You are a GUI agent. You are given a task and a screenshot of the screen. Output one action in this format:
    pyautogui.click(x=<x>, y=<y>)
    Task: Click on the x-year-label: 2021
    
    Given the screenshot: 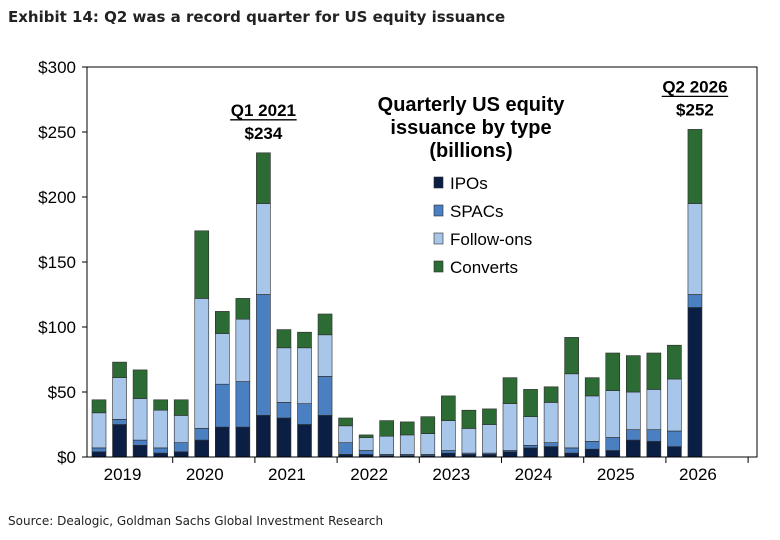 What is the action you would take?
    pyautogui.click(x=287, y=474)
    